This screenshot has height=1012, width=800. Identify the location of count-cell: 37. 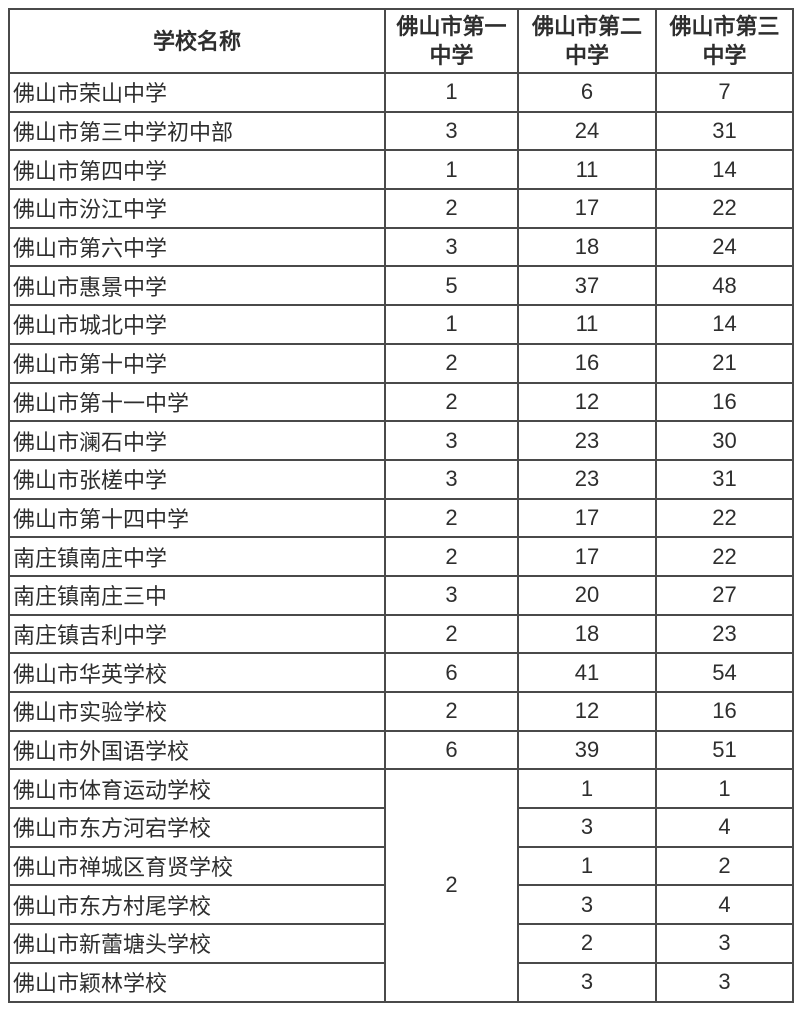
(587, 286).